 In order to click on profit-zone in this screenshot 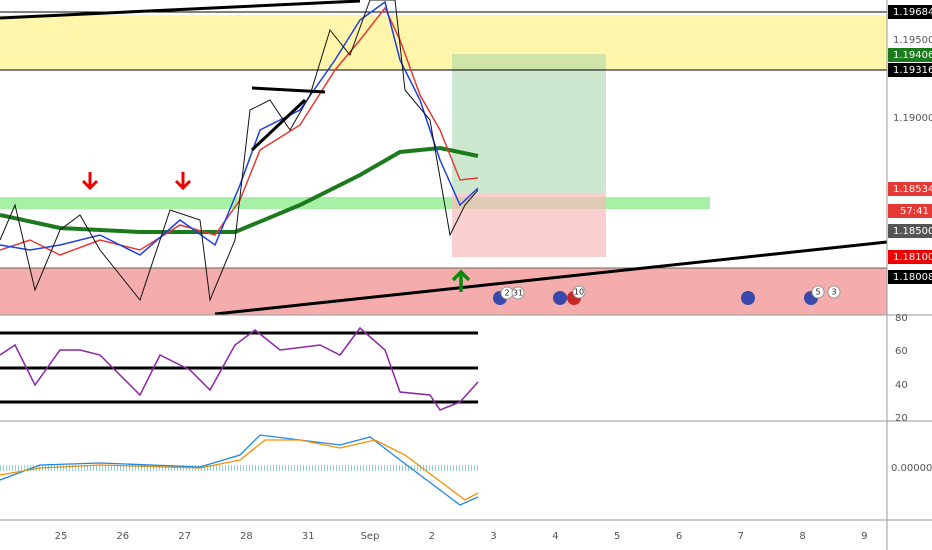, I will do `click(529, 123)`.